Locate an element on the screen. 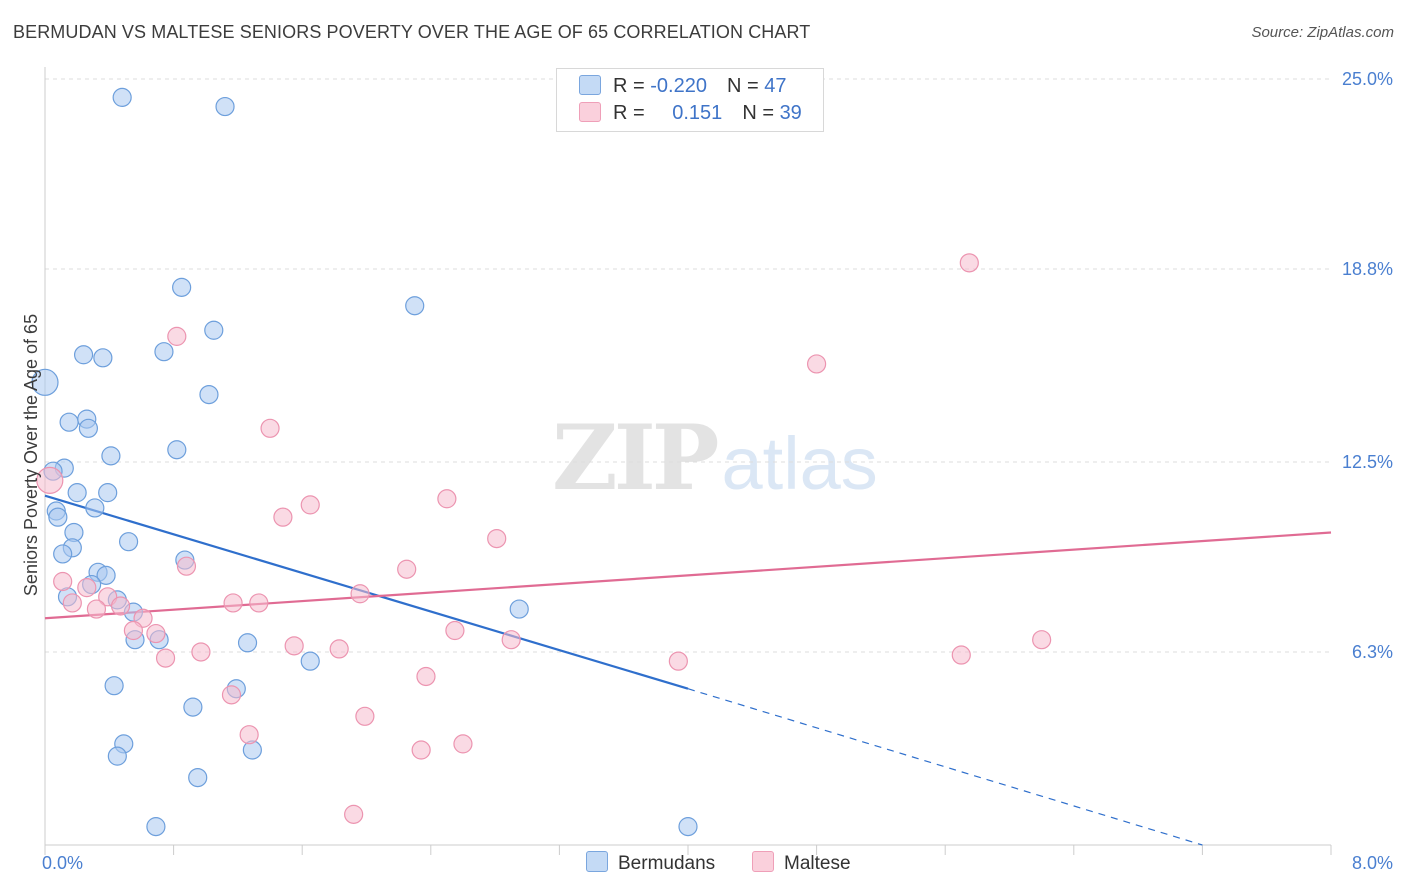 The image size is (1406, 892). bottom-legend-label-maltese: Maltese is located at coordinates (817, 863).